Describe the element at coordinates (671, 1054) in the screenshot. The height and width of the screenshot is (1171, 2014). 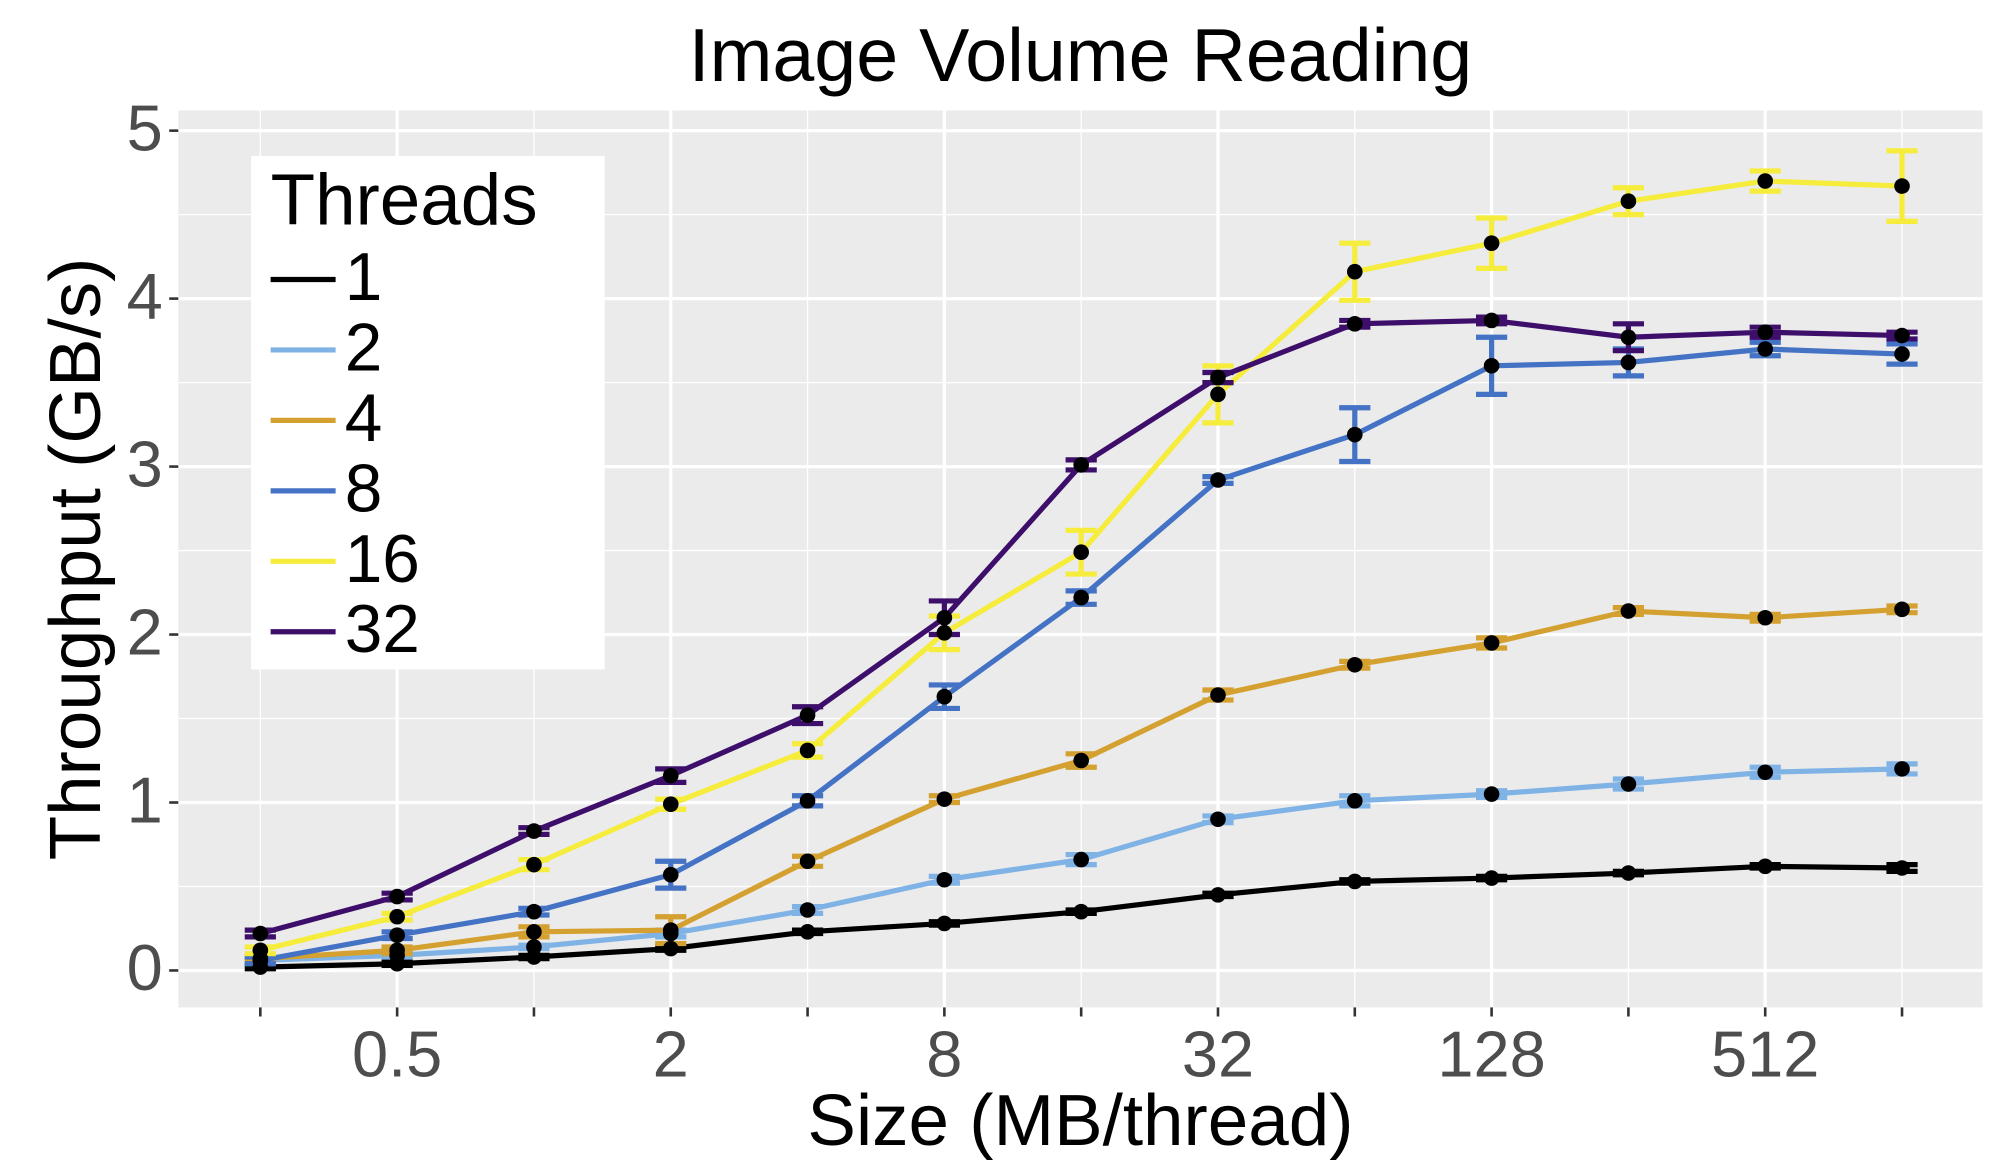
I see `x-tick-label: 2` at that location.